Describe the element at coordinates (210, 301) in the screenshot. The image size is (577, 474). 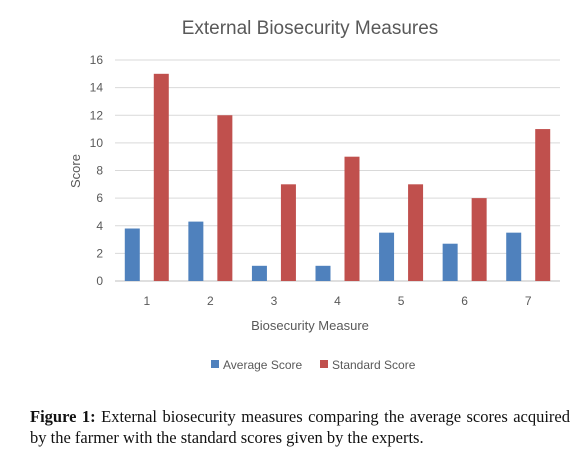
I see `x-tick-label: 2` at that location.